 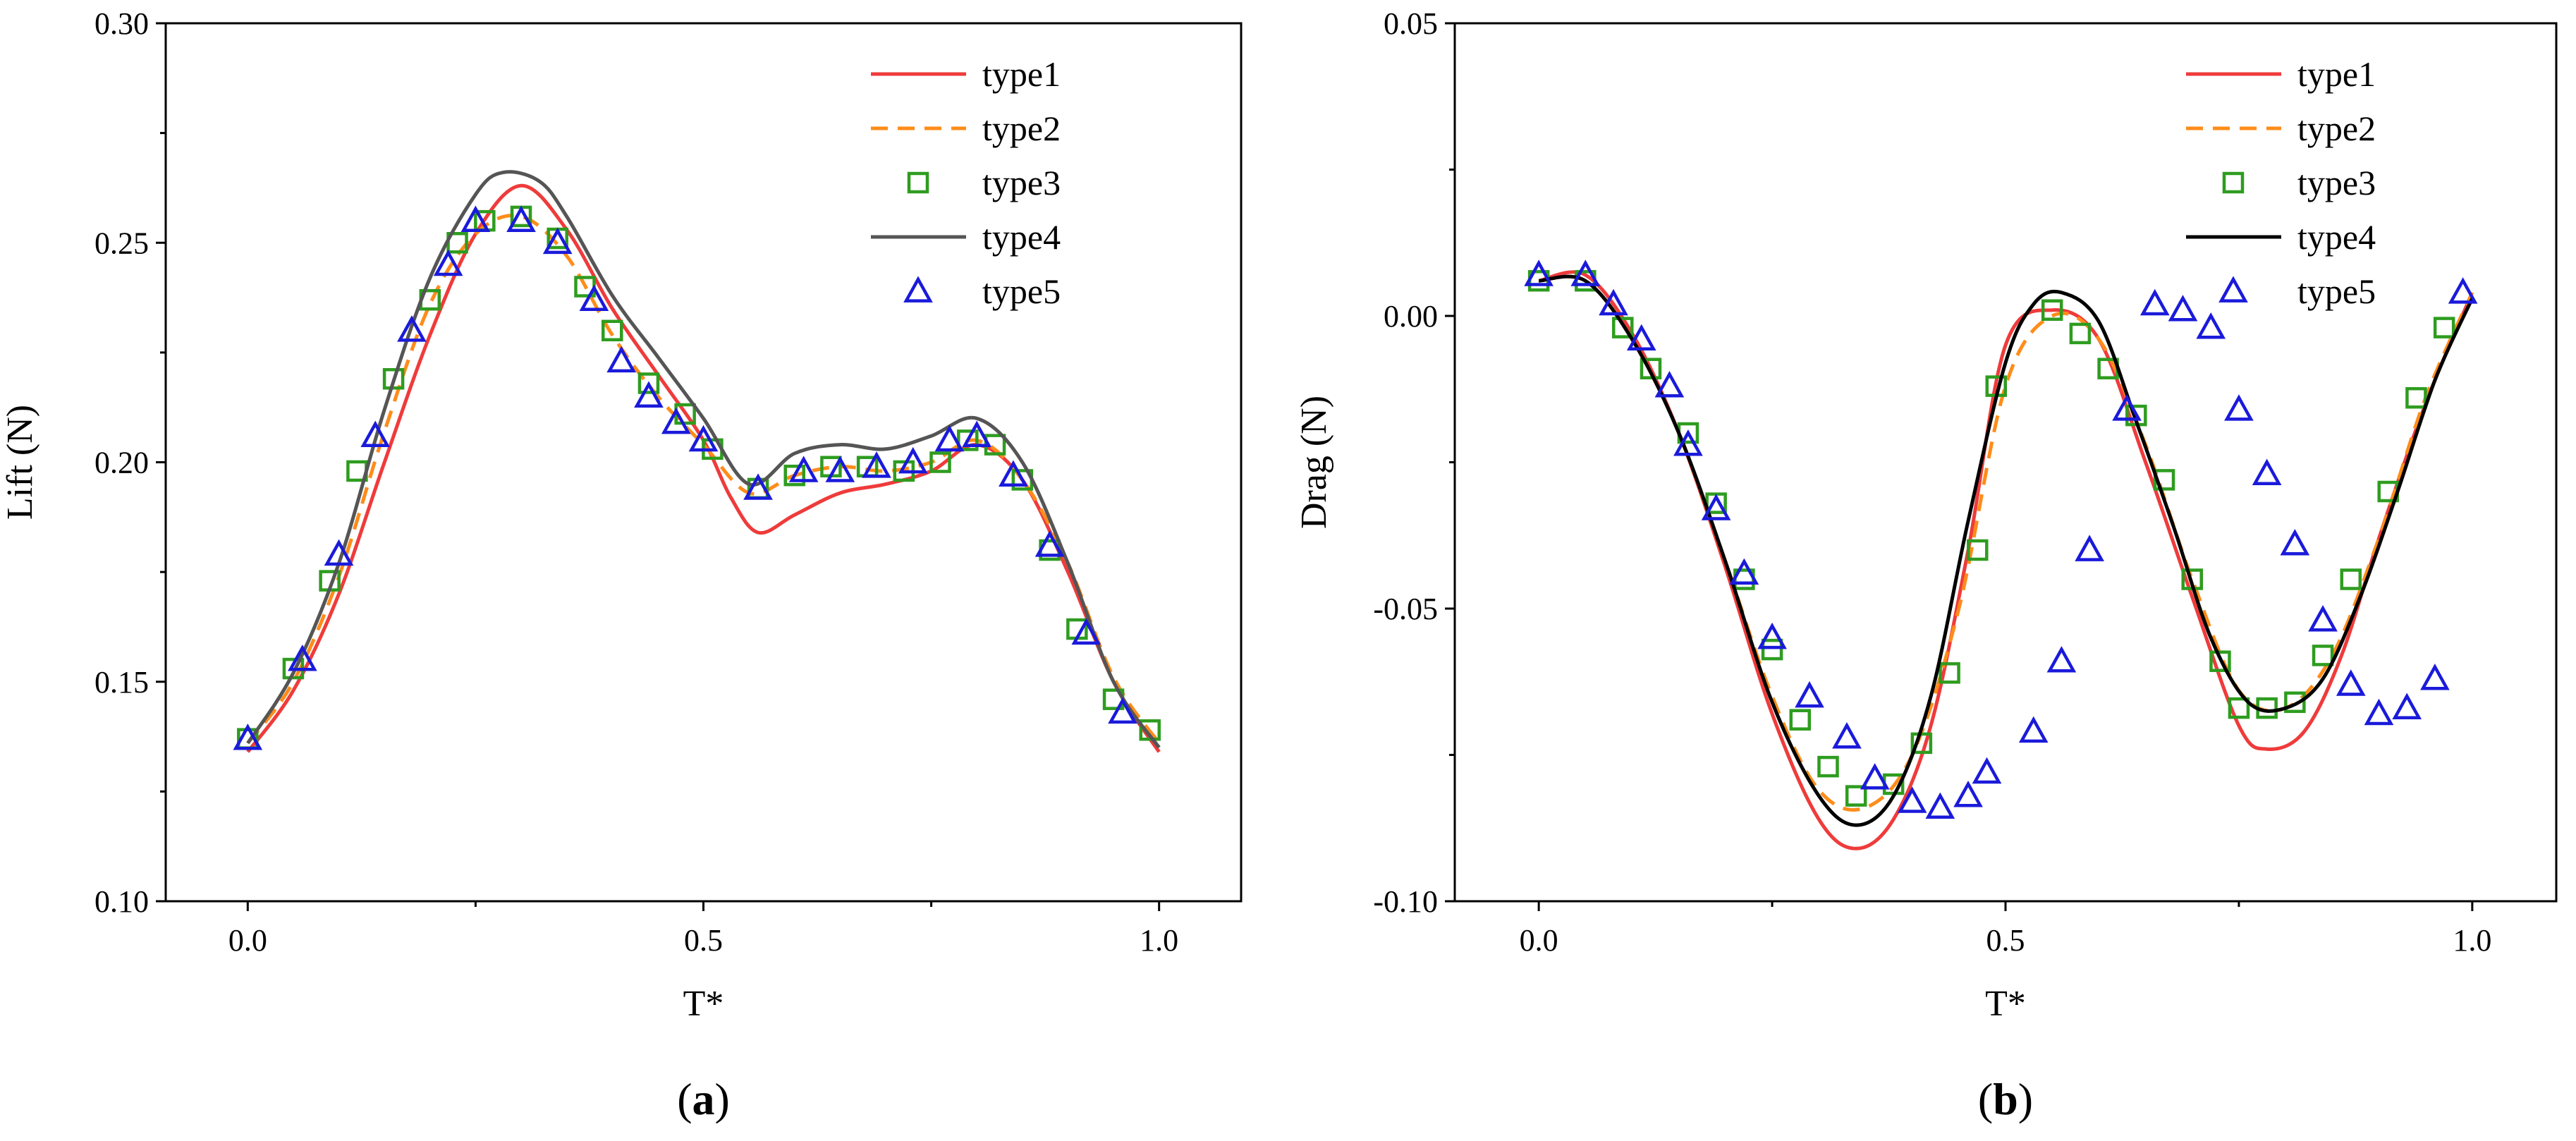 What do you see at coordinates (2006, 940) in the screenshot?
I see `drag-x-tick-label: 0.5` at bounding box center [2006, 940].